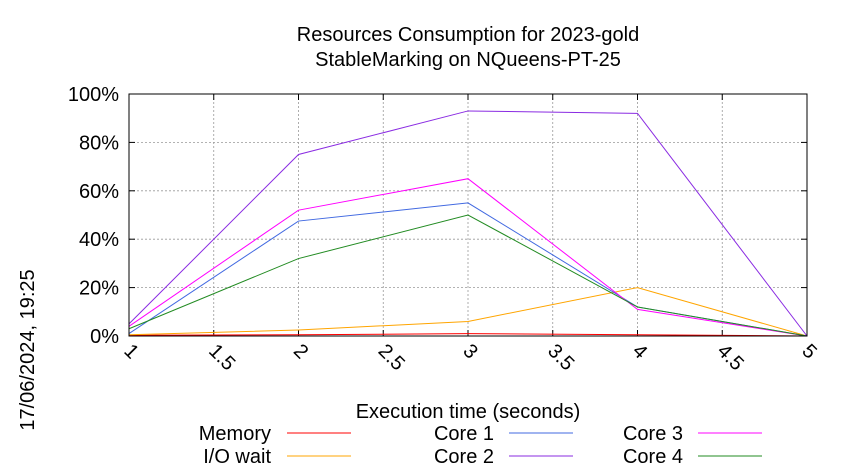 The image size is (850, 475). Describe the element at coordinates (808, 351) in the screenshot. I see `x-tick-label: 5` at that location.